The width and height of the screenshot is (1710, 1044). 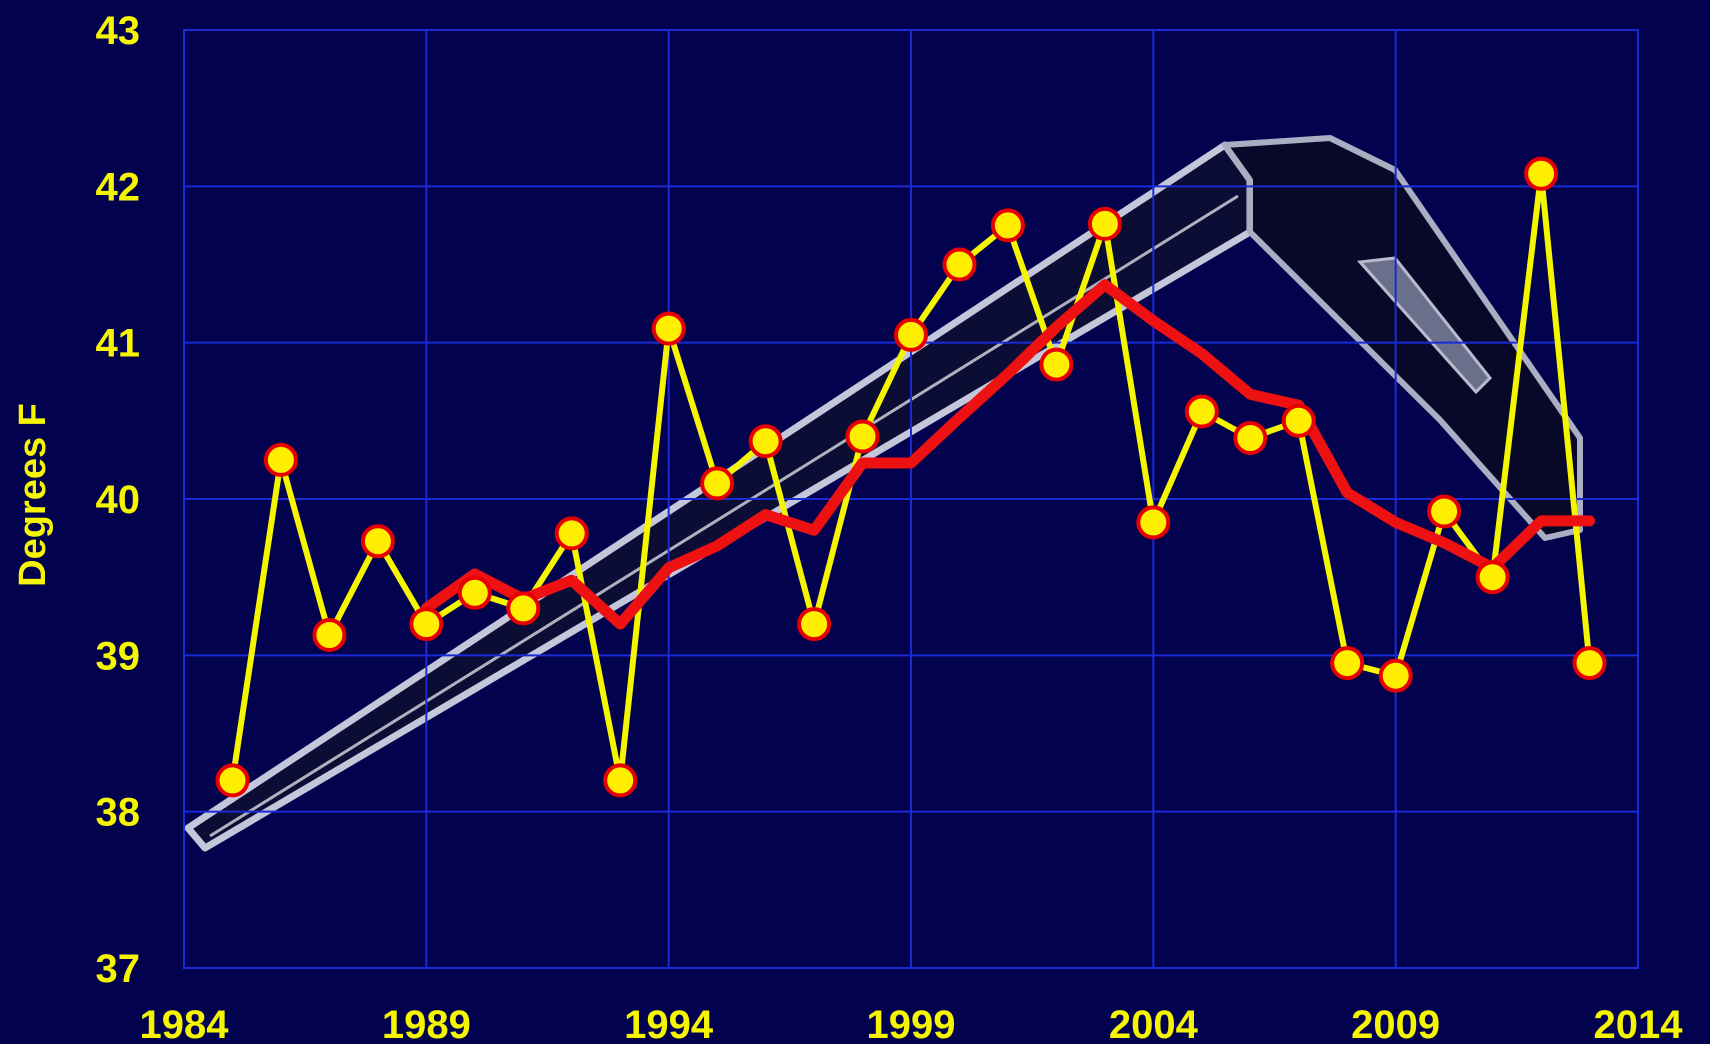 I want to click on x-tick-label: 1999, so click(x=911, y=1023).